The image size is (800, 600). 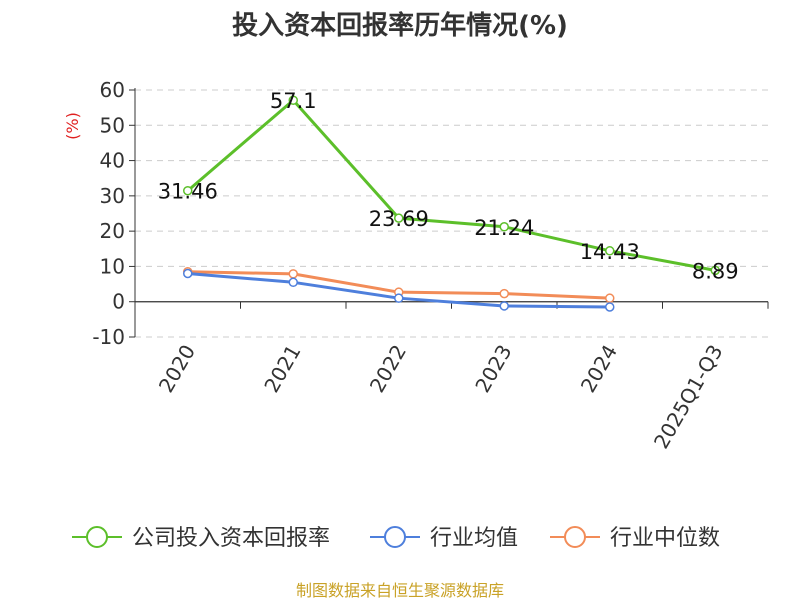 I want to click on y-tick-label: 40, so click(x=112, y=161).